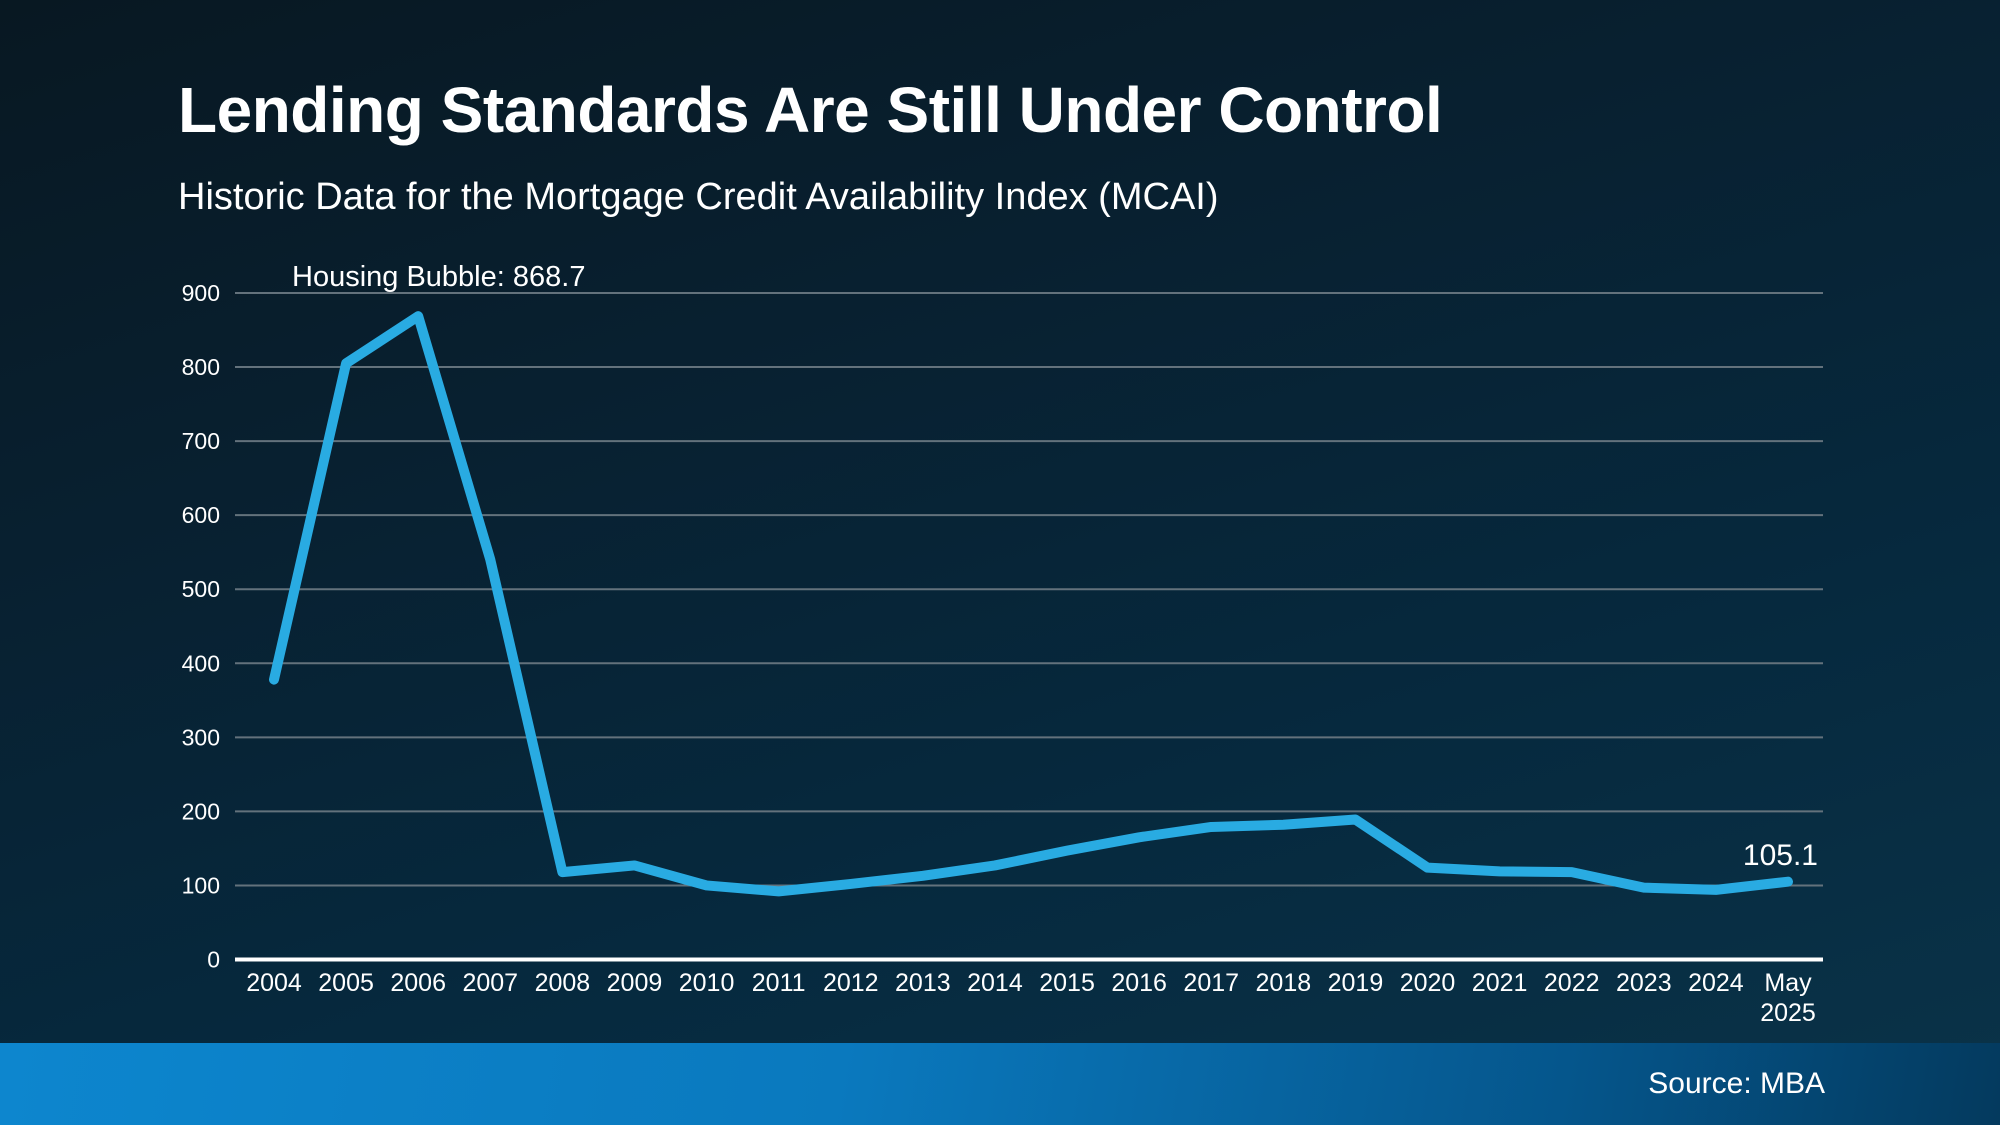 The image size is (2000, 1125). What do you see at coordinates (1067, 983) in the screenshot?
I see `x-tick-label-2015: 2015` at bounding box center [1067, 983].